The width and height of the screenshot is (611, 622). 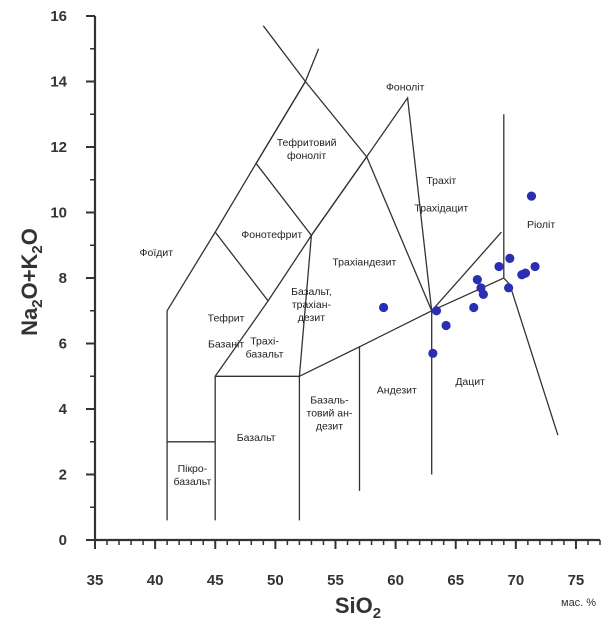 I want to click on field-label-line: товий ан-, so click(x=330, y=413).